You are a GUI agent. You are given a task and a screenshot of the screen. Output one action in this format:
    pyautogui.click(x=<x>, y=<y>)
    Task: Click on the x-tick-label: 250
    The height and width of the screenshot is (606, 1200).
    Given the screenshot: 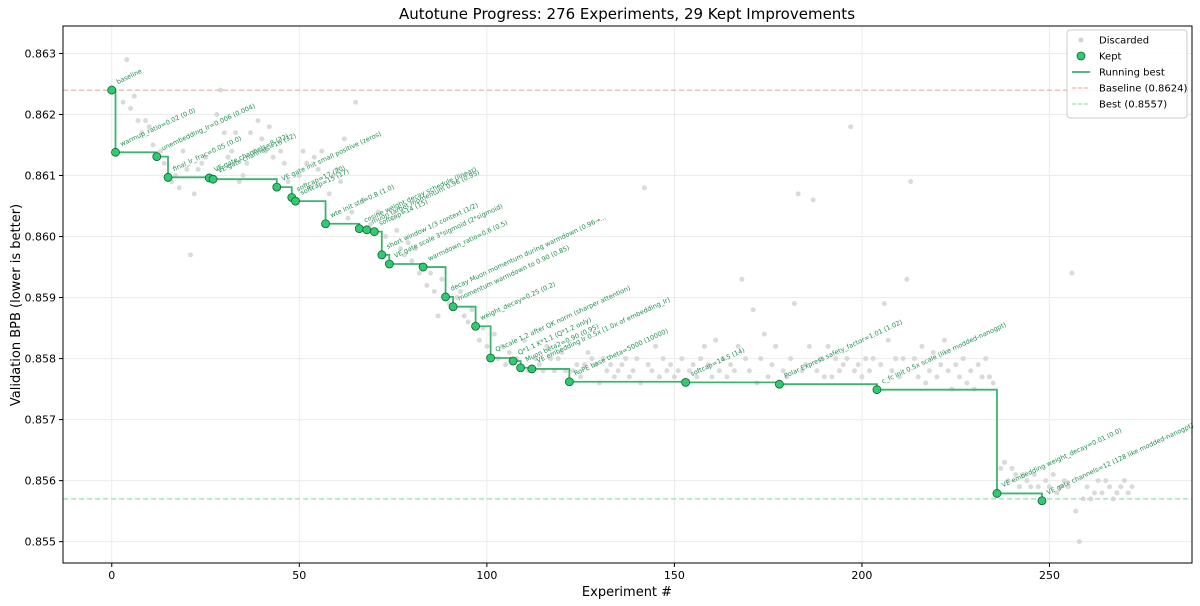 What is the action you would take?
    pyautogui.click(x=1049, y=575)
    